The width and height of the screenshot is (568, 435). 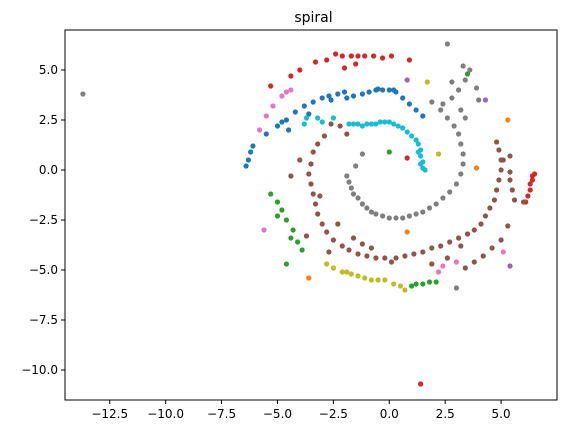 What do you see at coordinates (48, 70) in the screenshot?
I see `y-tick-label: 5.0` at bounding box center [48, 70].